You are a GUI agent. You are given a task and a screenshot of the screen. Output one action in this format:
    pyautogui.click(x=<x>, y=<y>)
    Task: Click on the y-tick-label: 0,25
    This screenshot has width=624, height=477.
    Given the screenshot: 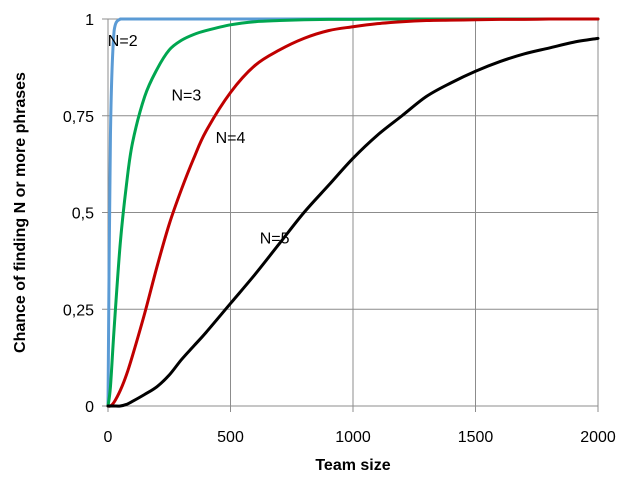 What is the action you would take?
    pyautogui.click(x=78, y=310)
    